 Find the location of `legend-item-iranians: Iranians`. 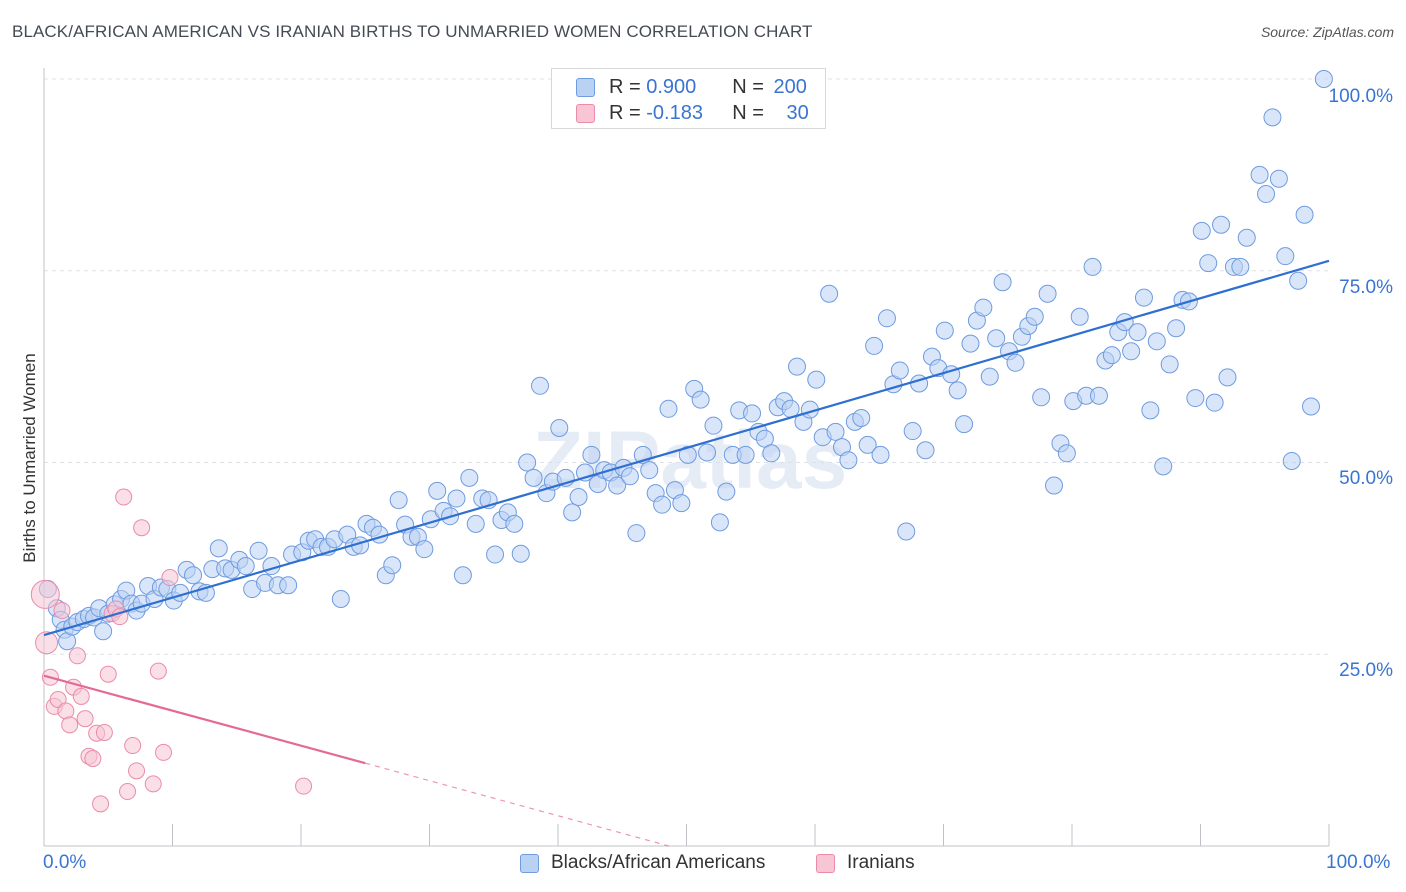

legend-item-iranians: Iranians is located at coordinates (865, 863).